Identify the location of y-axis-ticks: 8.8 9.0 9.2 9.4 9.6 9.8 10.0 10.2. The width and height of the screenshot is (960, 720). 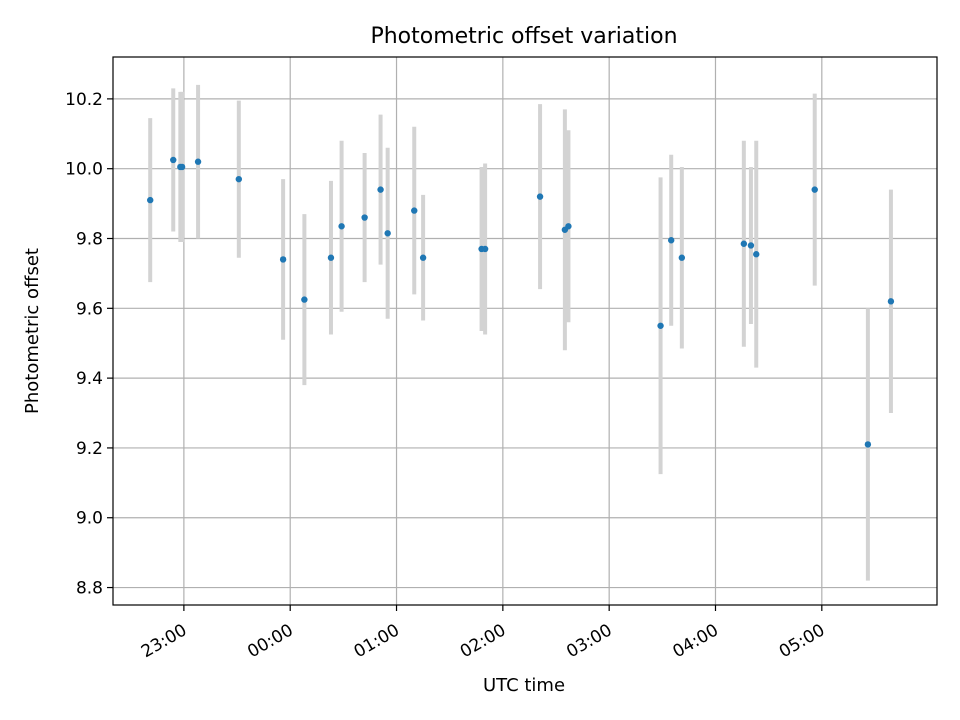
(89, 344).